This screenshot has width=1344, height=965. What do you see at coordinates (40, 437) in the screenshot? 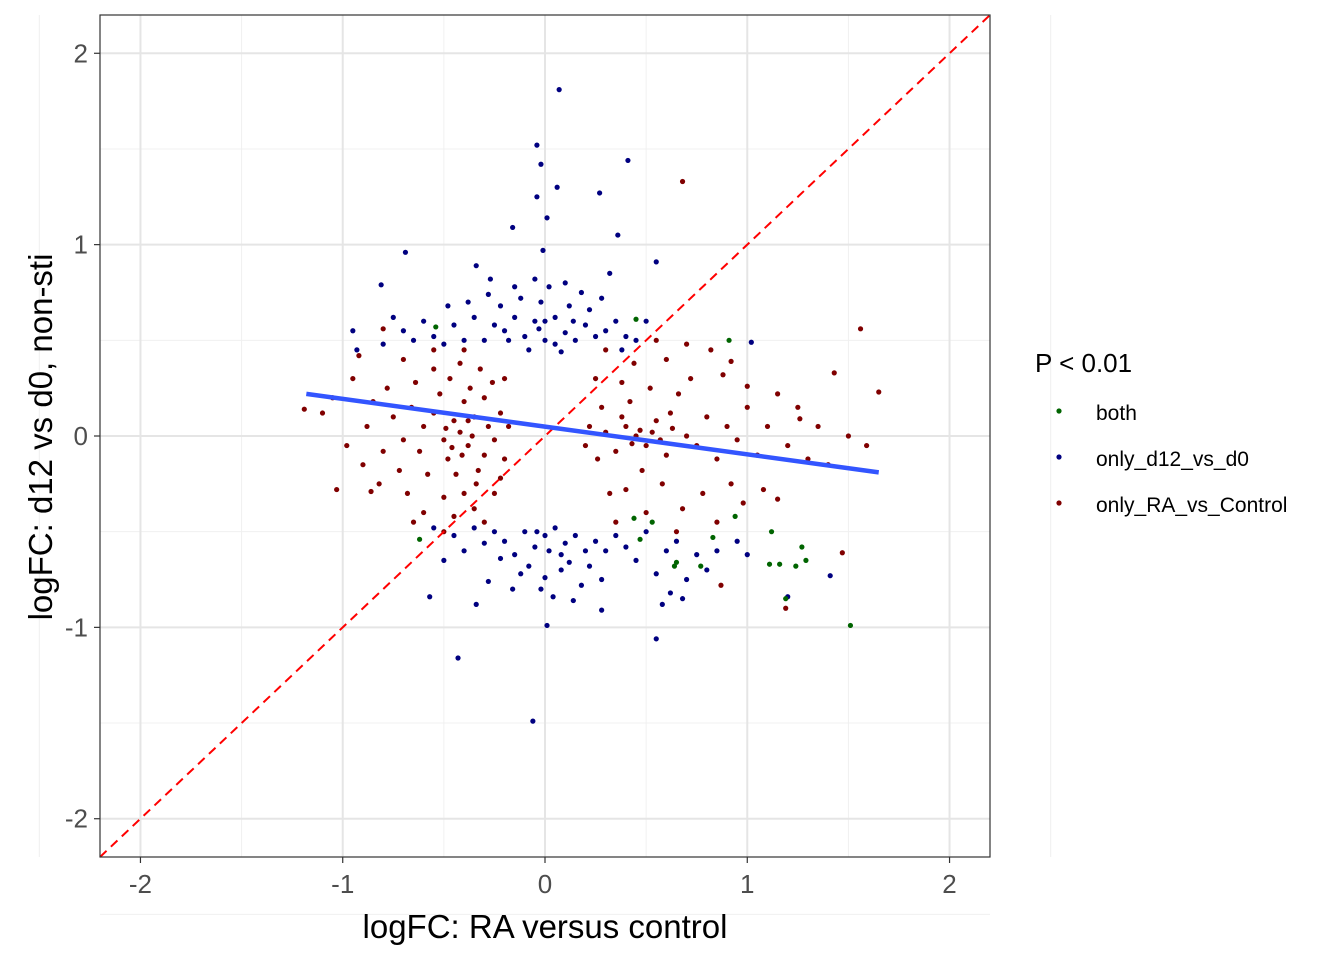
I see `y-axis-label: logFC: d12 vs d0, non-sti` at bounding box center [40, 437].